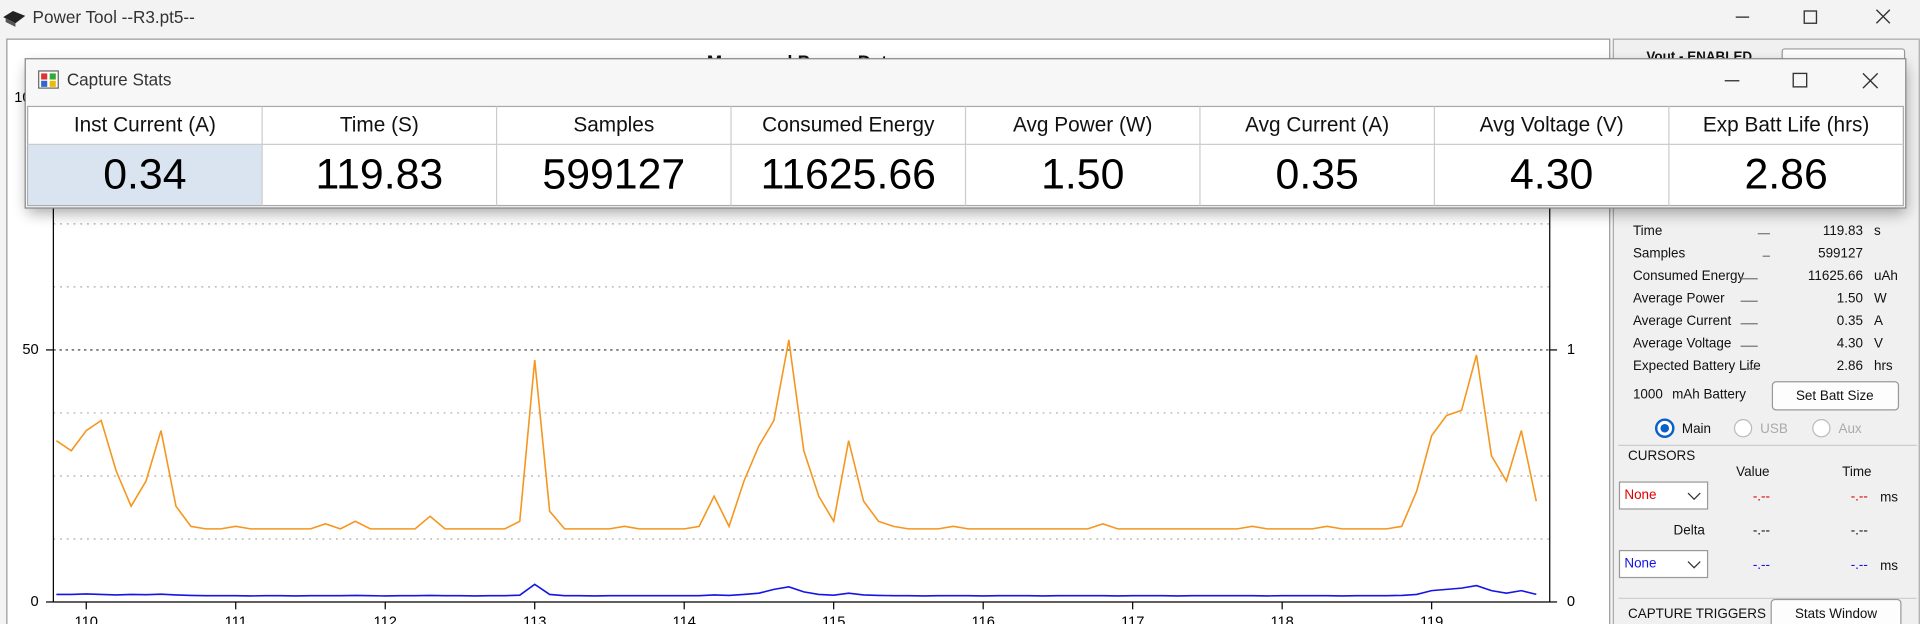  What do you see at coordinates (1659, 252) in the screenshot?
I see `stat-label: Samples` at bounding box center [1659, 252].